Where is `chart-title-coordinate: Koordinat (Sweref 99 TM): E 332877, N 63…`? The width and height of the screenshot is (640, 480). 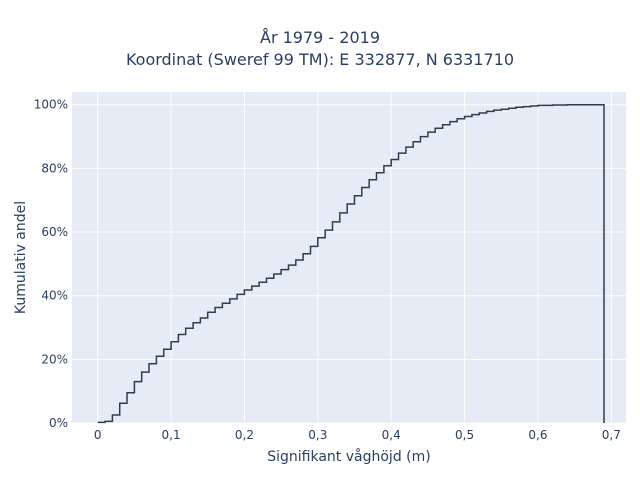 chart-title-coordinate: Koordinat (Sweref 99 TM): E 332877, N 63… is located at coordinates (320, 59).